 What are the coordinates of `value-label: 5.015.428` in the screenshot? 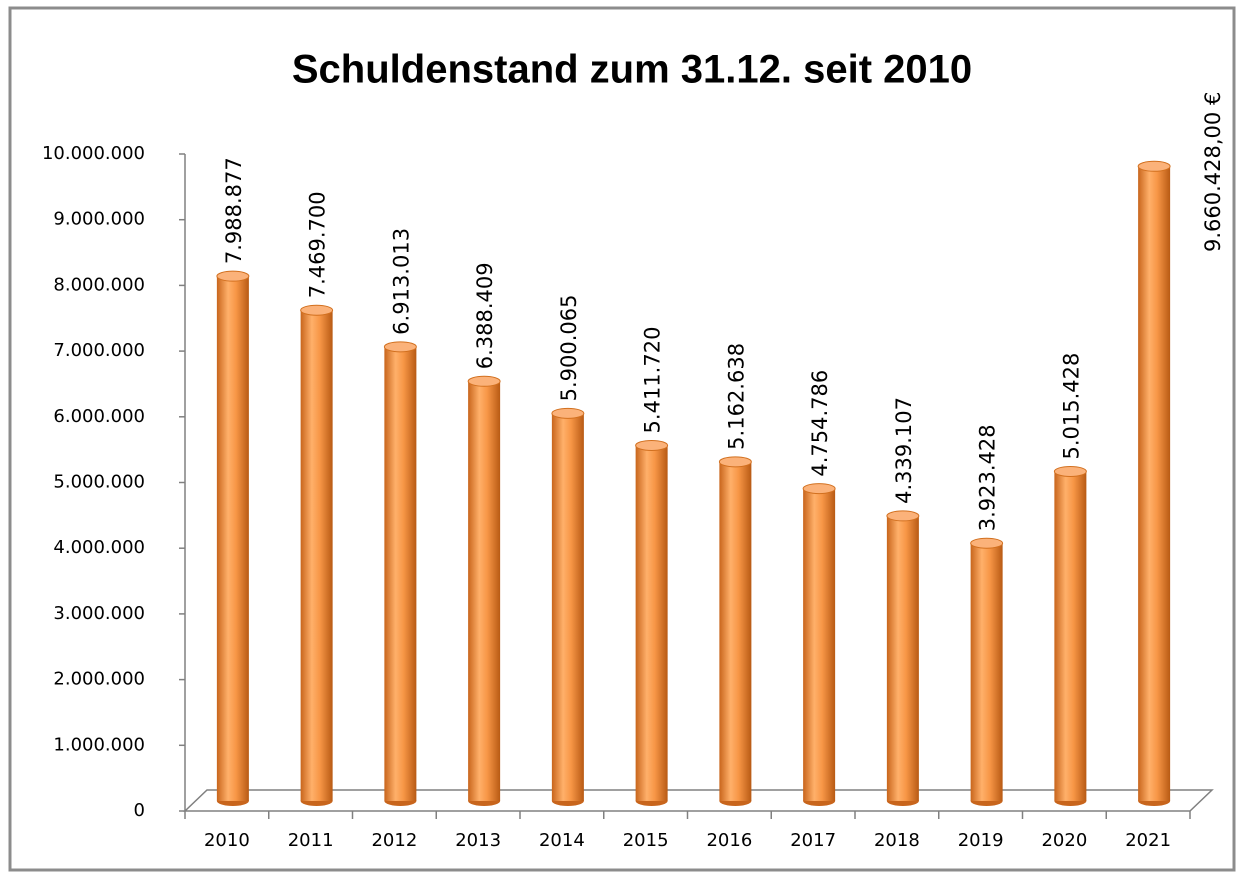 It's located at (1071, 406).